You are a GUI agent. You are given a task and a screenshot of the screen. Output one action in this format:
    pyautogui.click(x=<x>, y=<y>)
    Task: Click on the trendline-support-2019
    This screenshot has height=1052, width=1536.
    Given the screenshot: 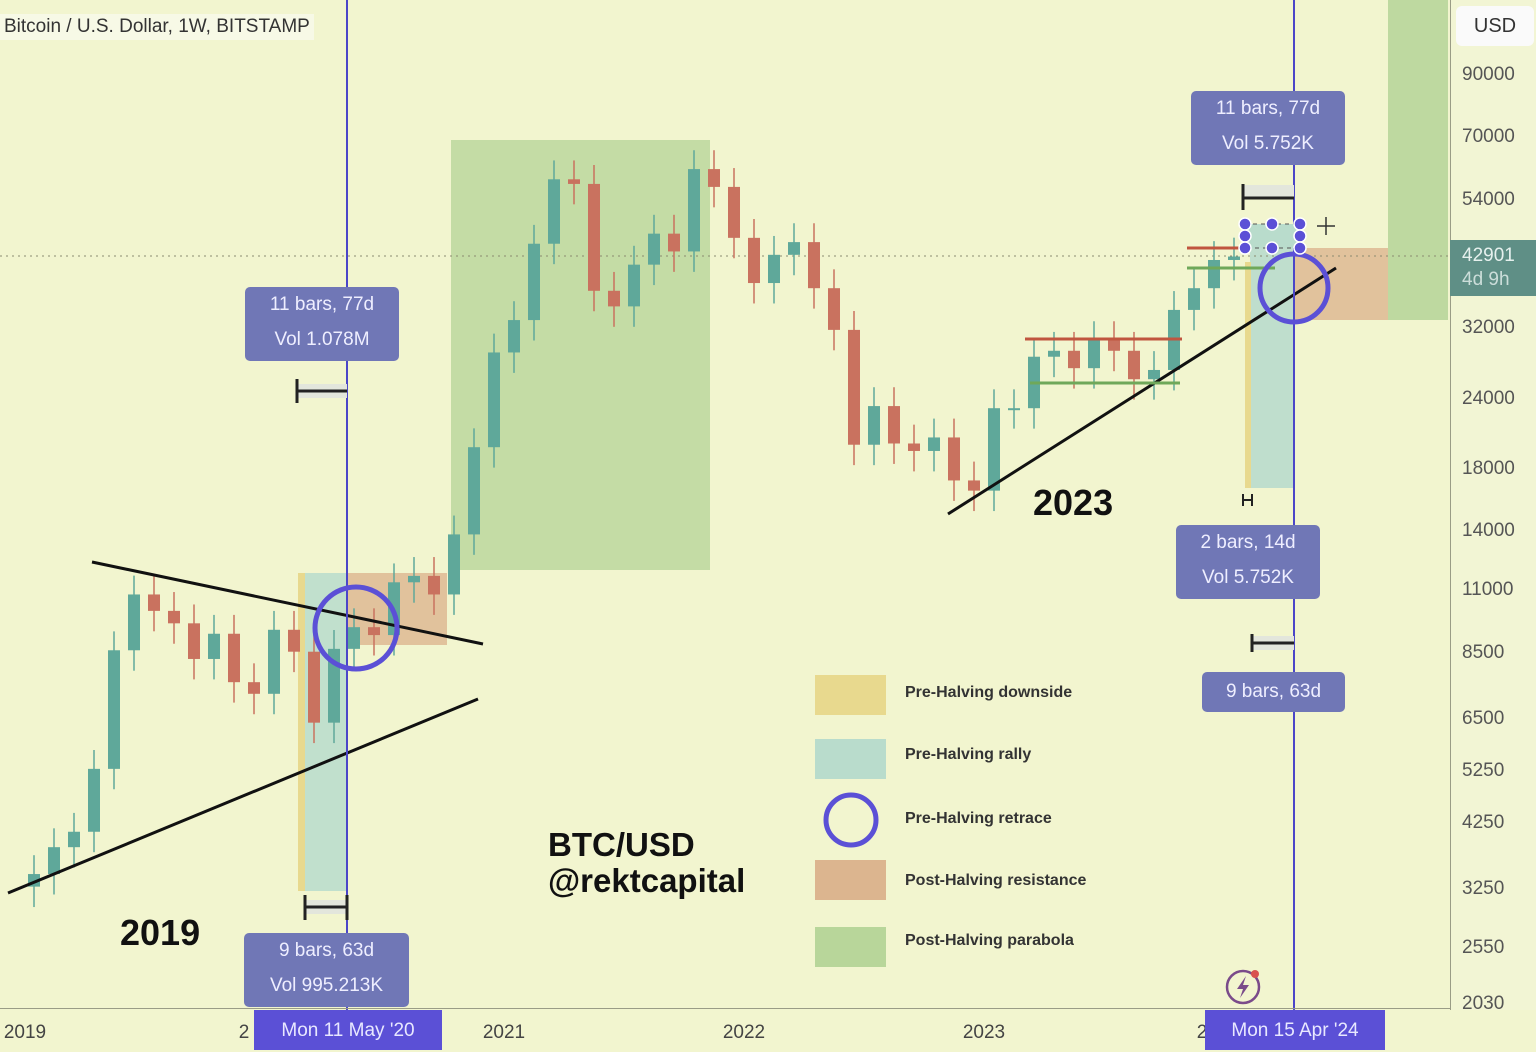 What is the action you would take?
    pyautogui.click(x=243, y=796)
    